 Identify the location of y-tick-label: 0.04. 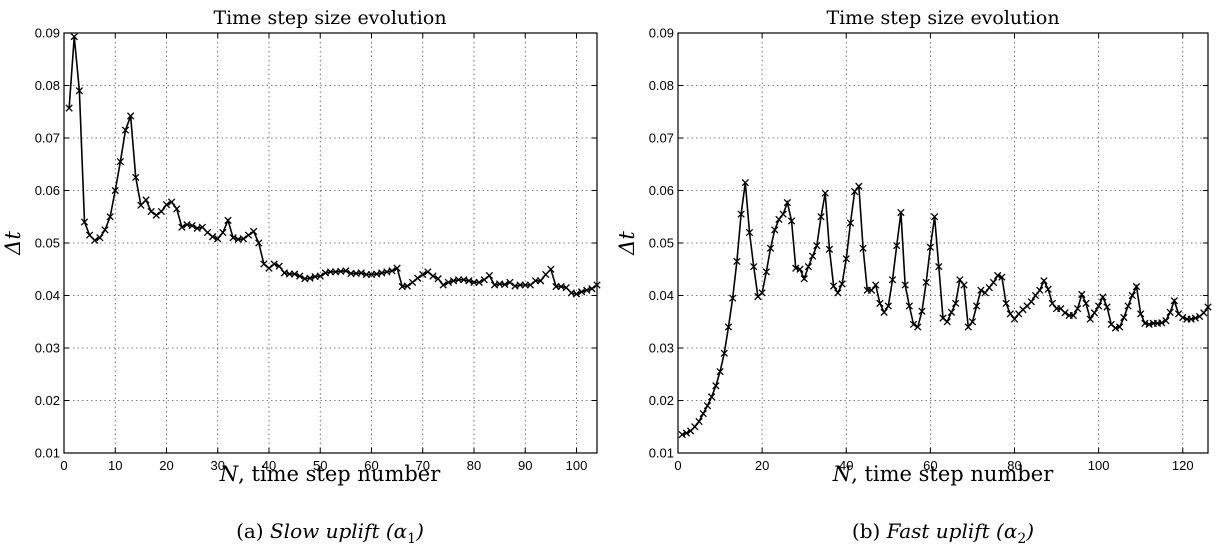
(47, 295).